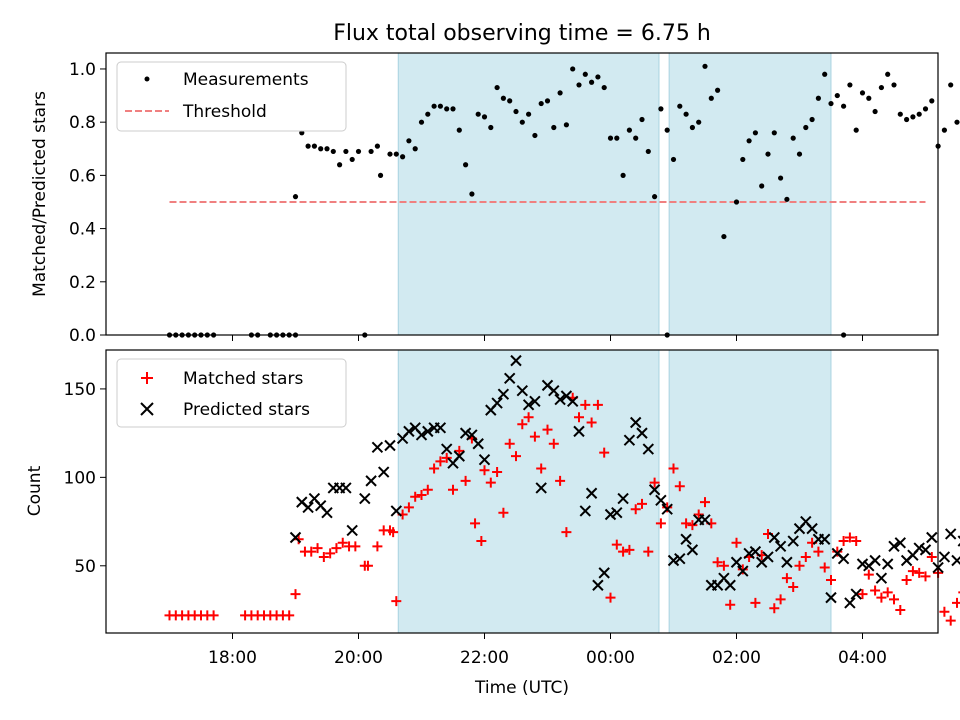 The width and height of the screenshot is (960, 720). I want to click on y-tick-label: 150, so click(80, 390).